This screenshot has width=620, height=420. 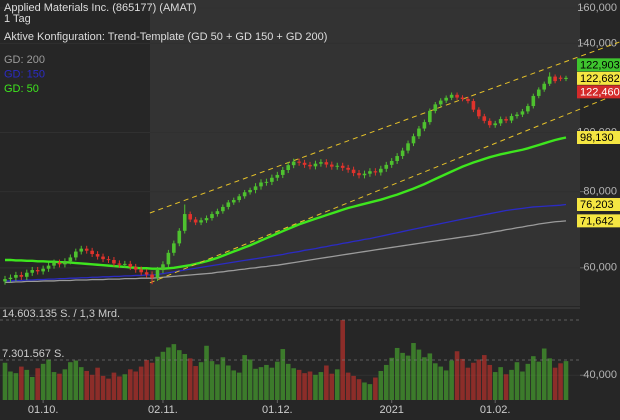 What do you see at coordinates (21, 89) in the screenshot?
I see `legend-entry: GD: 50` at bounding box center [21, 89].